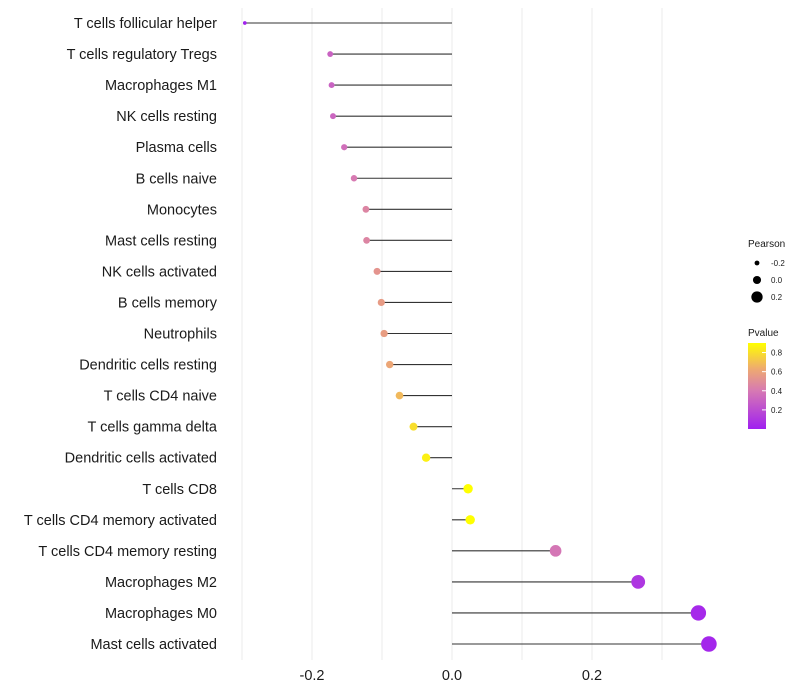 Image resolution: width=800 pixels, height=700 pixels. What do you see at coordinates (141, 459) in the screenshot?
I see `category-label: Dendritic cells activated` at bounding box center [141, 459].